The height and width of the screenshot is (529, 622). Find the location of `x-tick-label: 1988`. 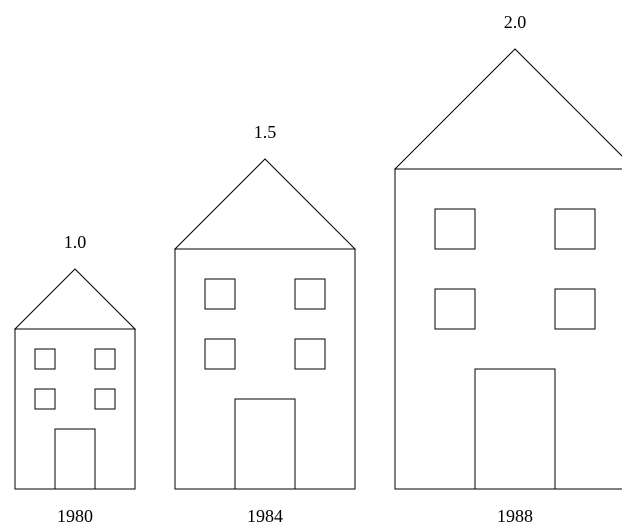

x-tick-label: 1988 is located at coordinates (515, 516).